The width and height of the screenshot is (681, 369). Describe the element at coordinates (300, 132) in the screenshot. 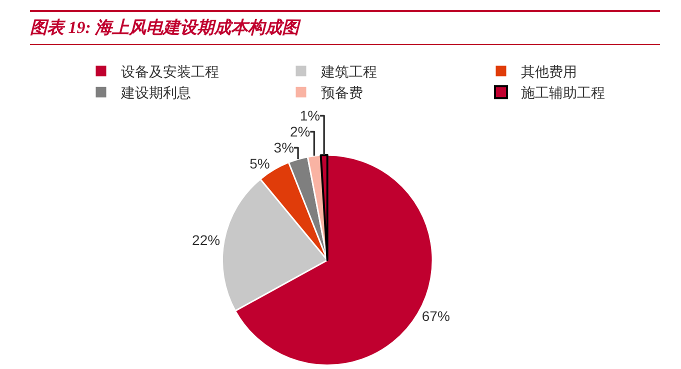

I see `data-label: 2%` at that location.